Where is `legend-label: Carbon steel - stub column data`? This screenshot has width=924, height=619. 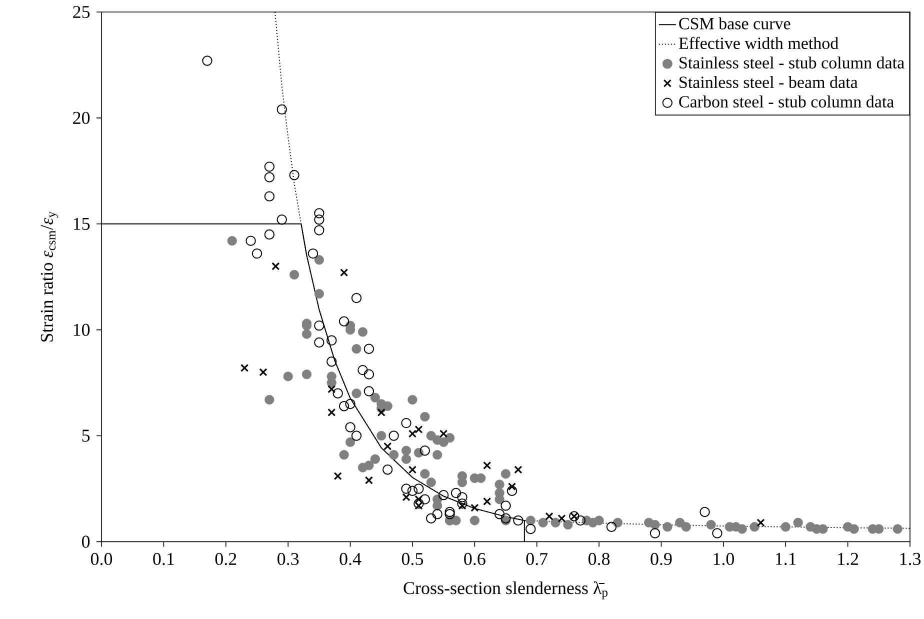
legend-label: Carbon steel - stub column data is located at coordinates (786, 102).